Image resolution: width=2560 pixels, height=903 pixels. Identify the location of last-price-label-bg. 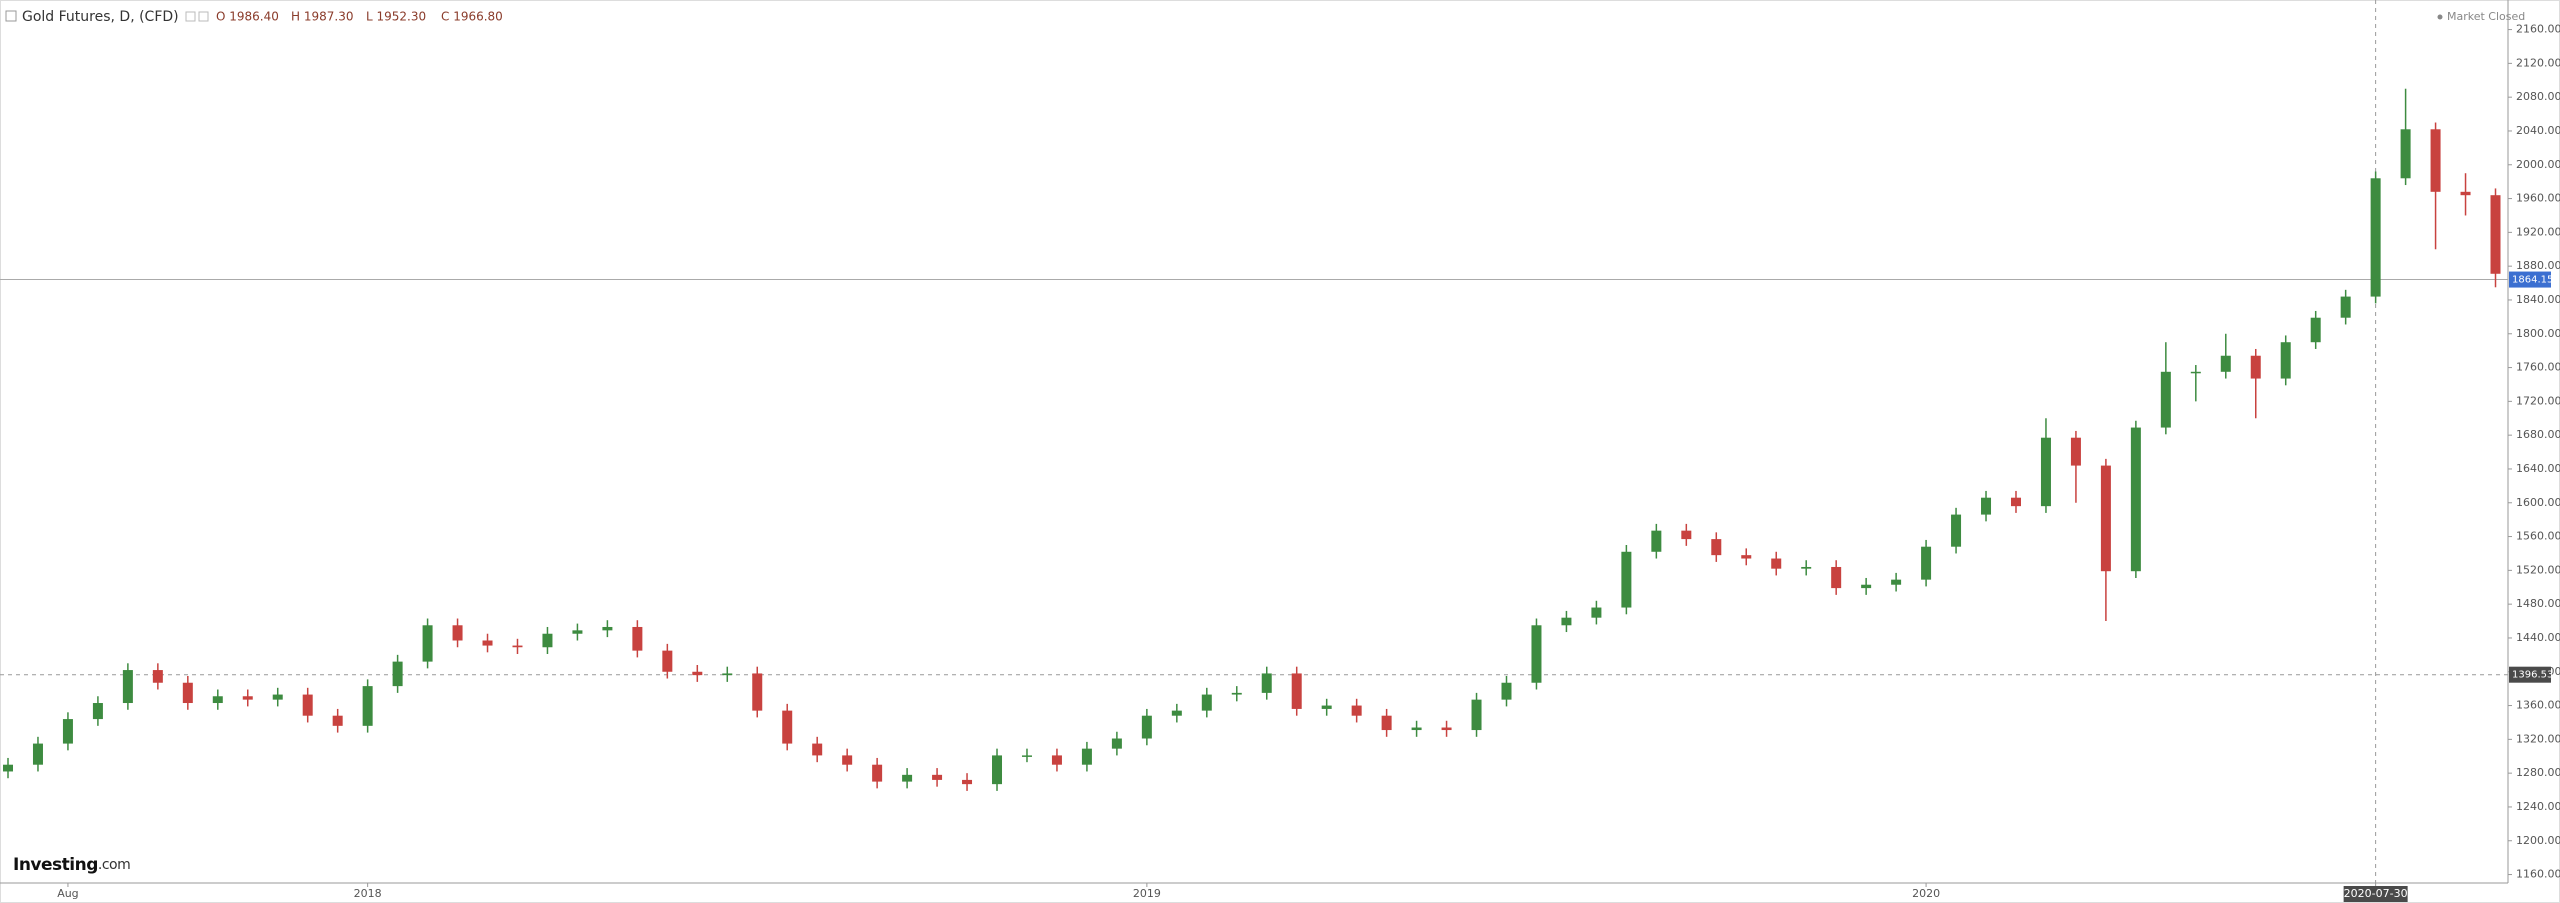
(2530, 279).